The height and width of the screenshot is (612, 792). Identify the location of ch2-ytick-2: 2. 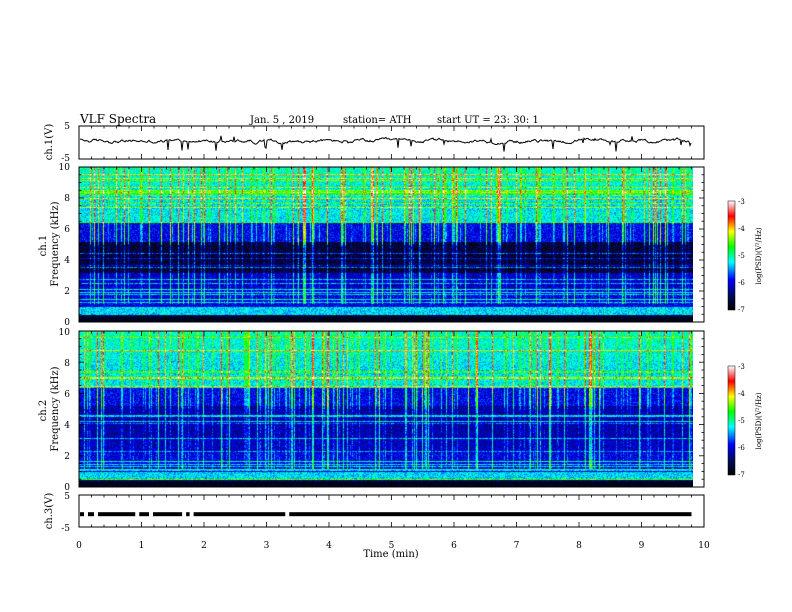
(67, 457).